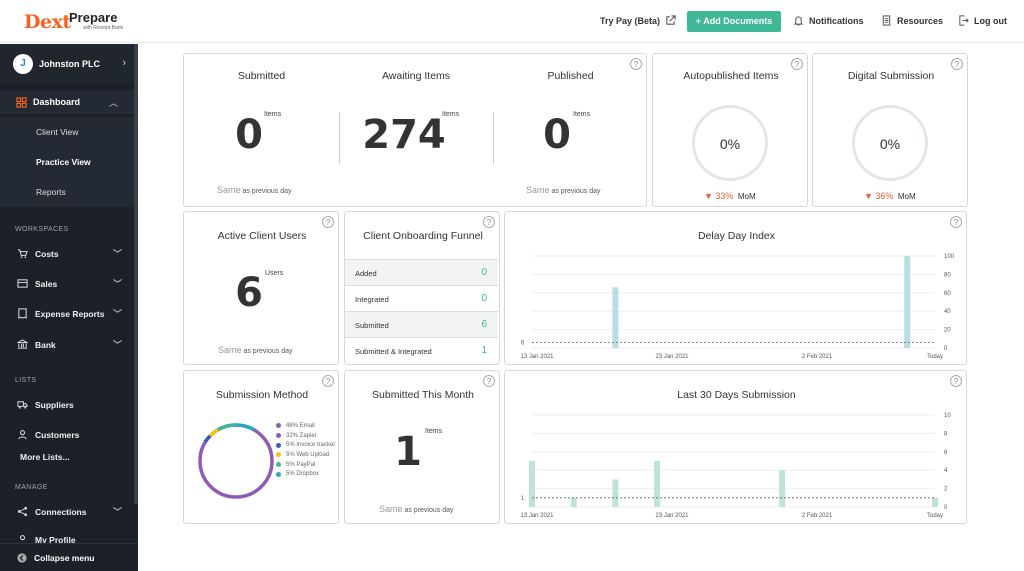 This screenshot has height=571, width=1024. Describe the element at coordinates (434, 431) in the screenshot. I see `submitted-month-unit: Items` at that location.